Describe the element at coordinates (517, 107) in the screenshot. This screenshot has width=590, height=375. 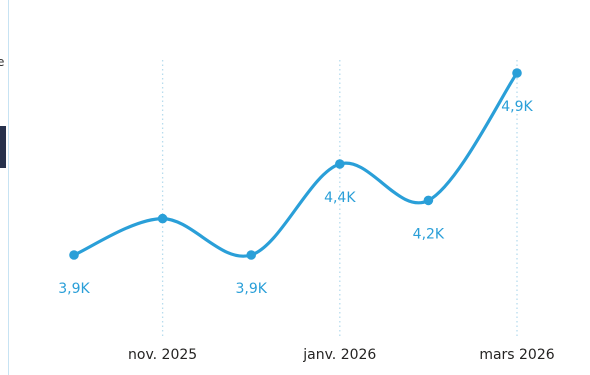
I see `data-label: 4,9K` at that location.